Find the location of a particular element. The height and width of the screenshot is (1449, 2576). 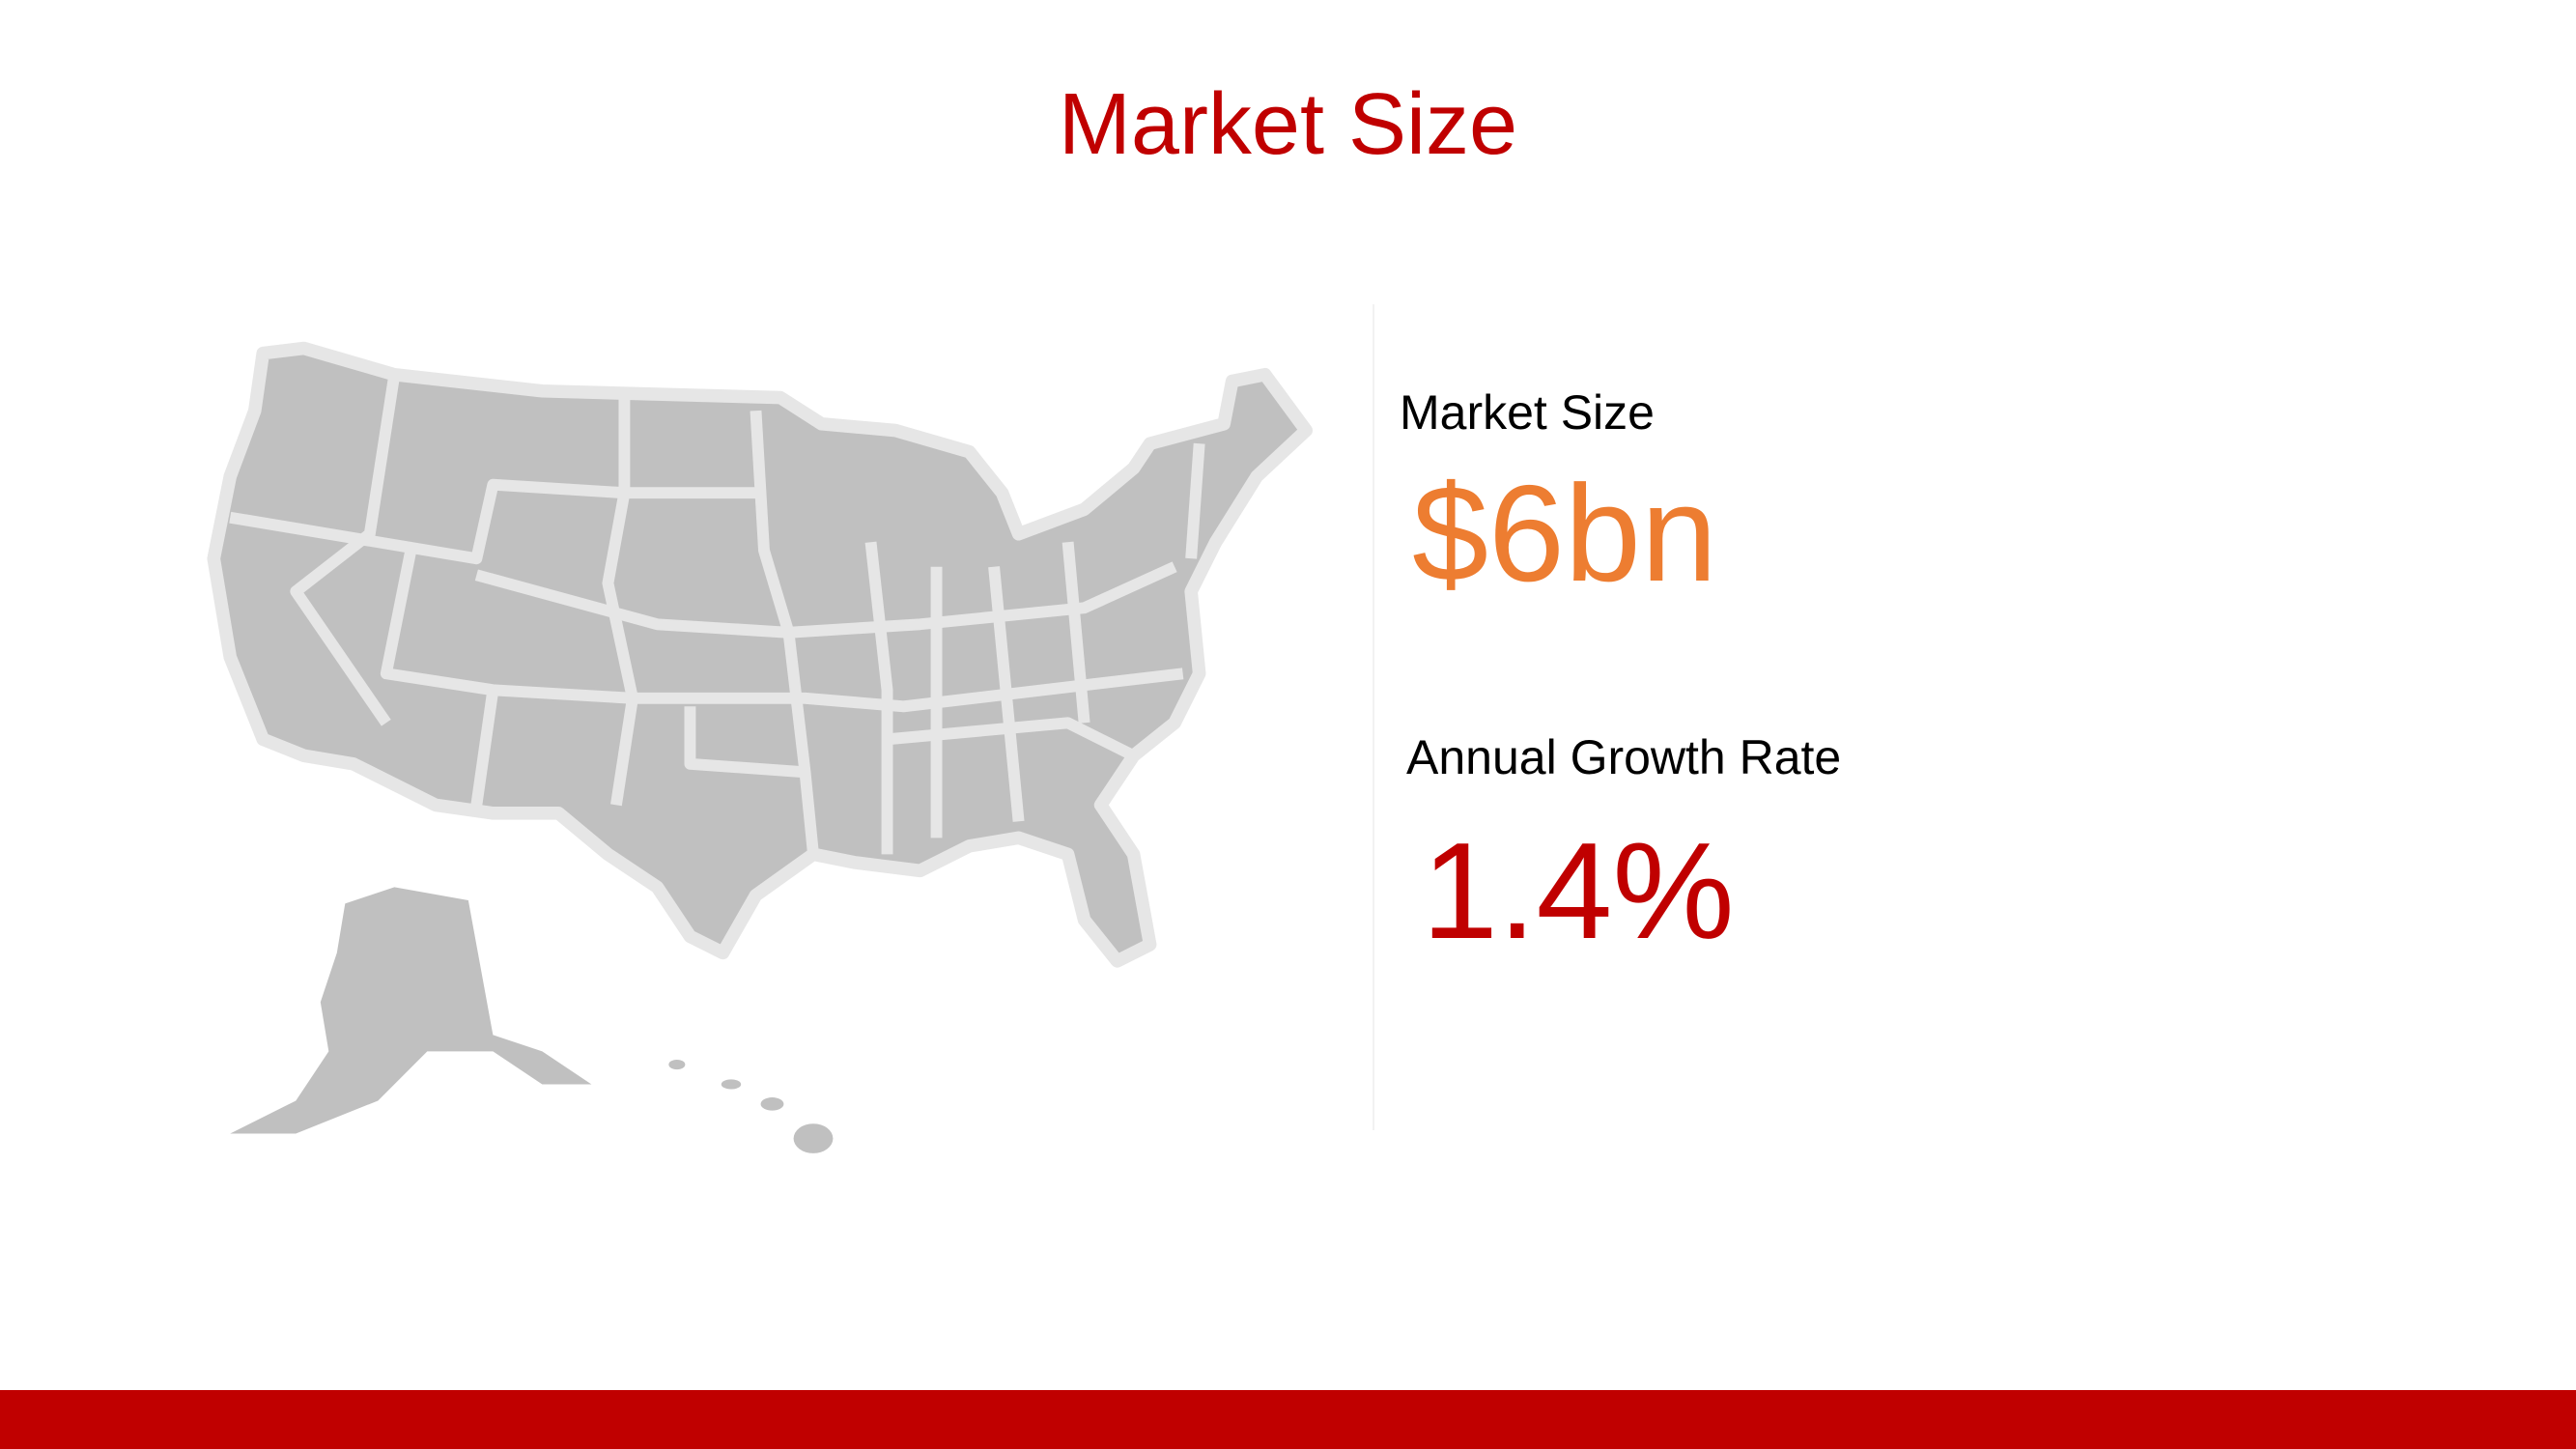

hawaii-shape is located at coordinates (677, 1064).